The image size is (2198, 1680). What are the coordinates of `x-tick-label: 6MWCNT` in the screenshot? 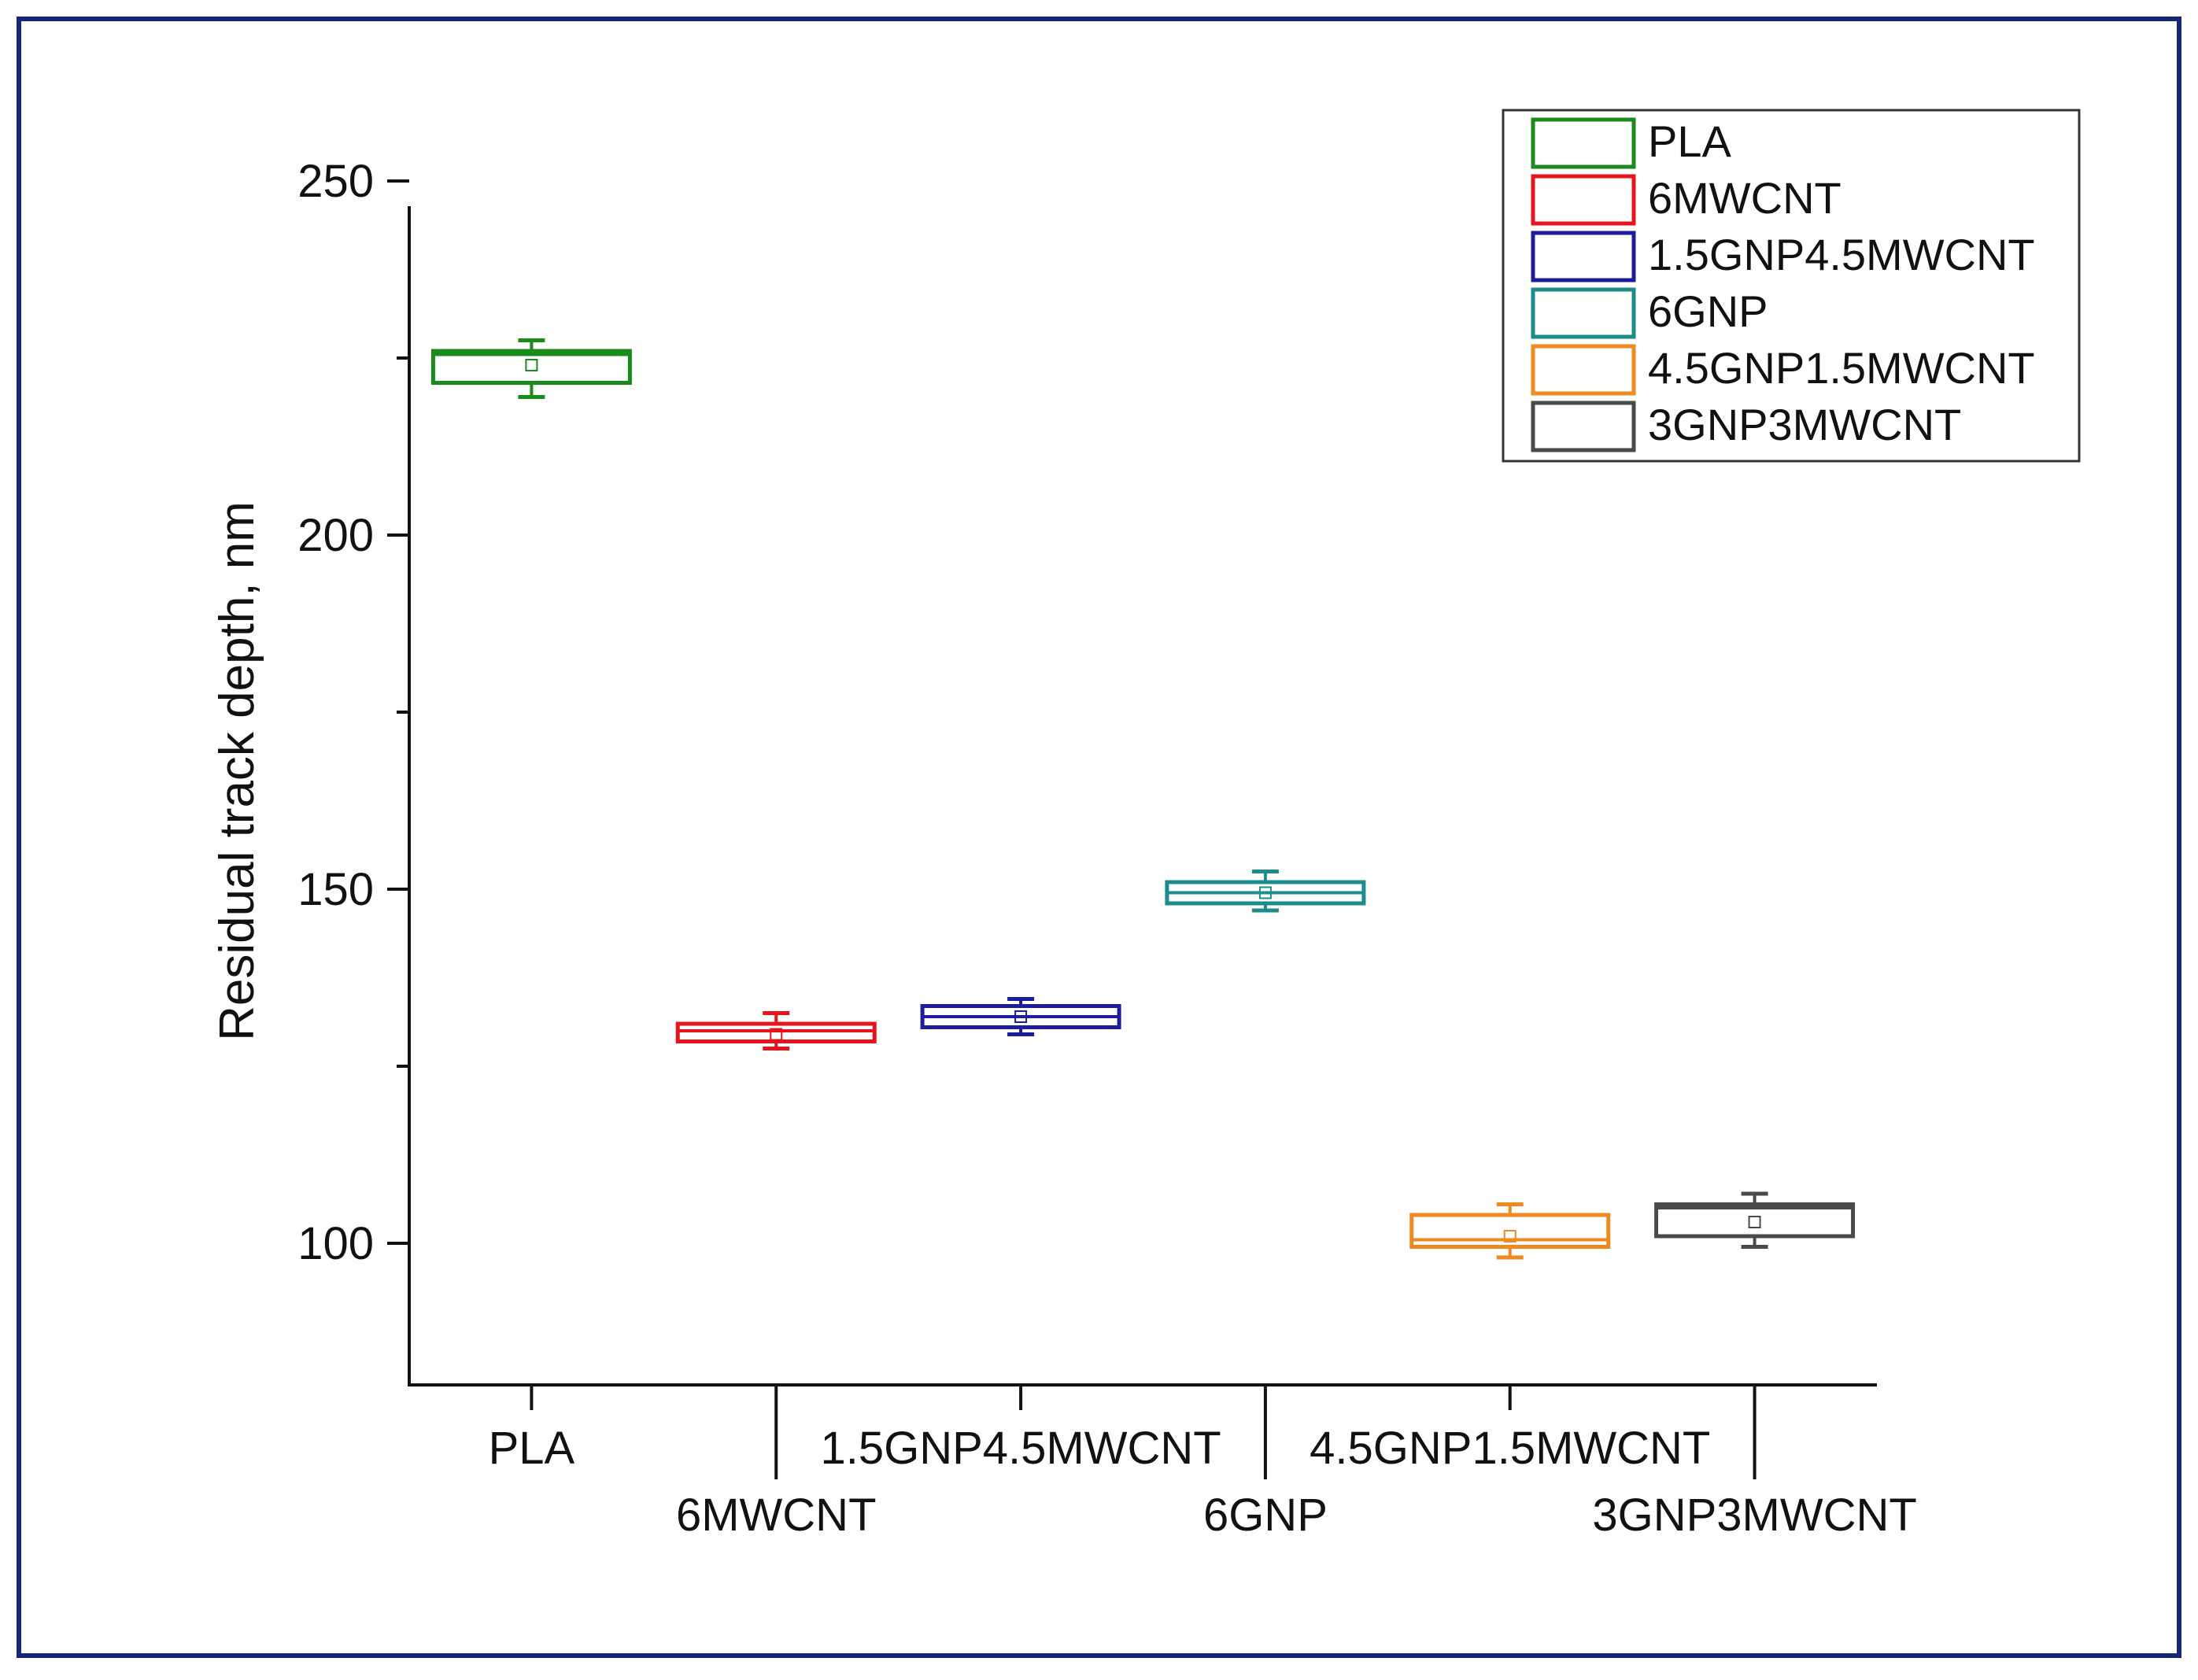 It's located at (776, 1515).